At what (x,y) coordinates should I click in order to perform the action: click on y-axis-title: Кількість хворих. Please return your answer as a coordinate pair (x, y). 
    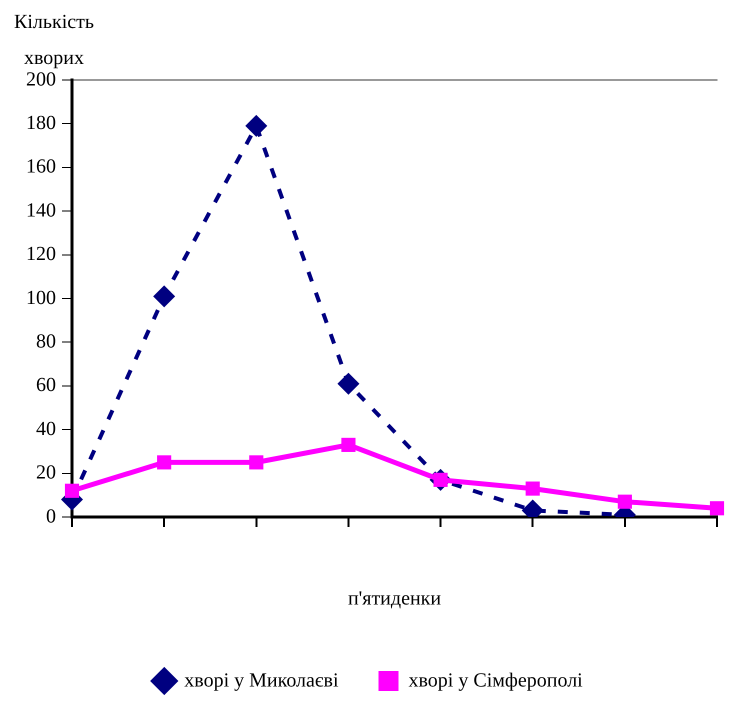
    Looking at the image, I should click on (53, 40).